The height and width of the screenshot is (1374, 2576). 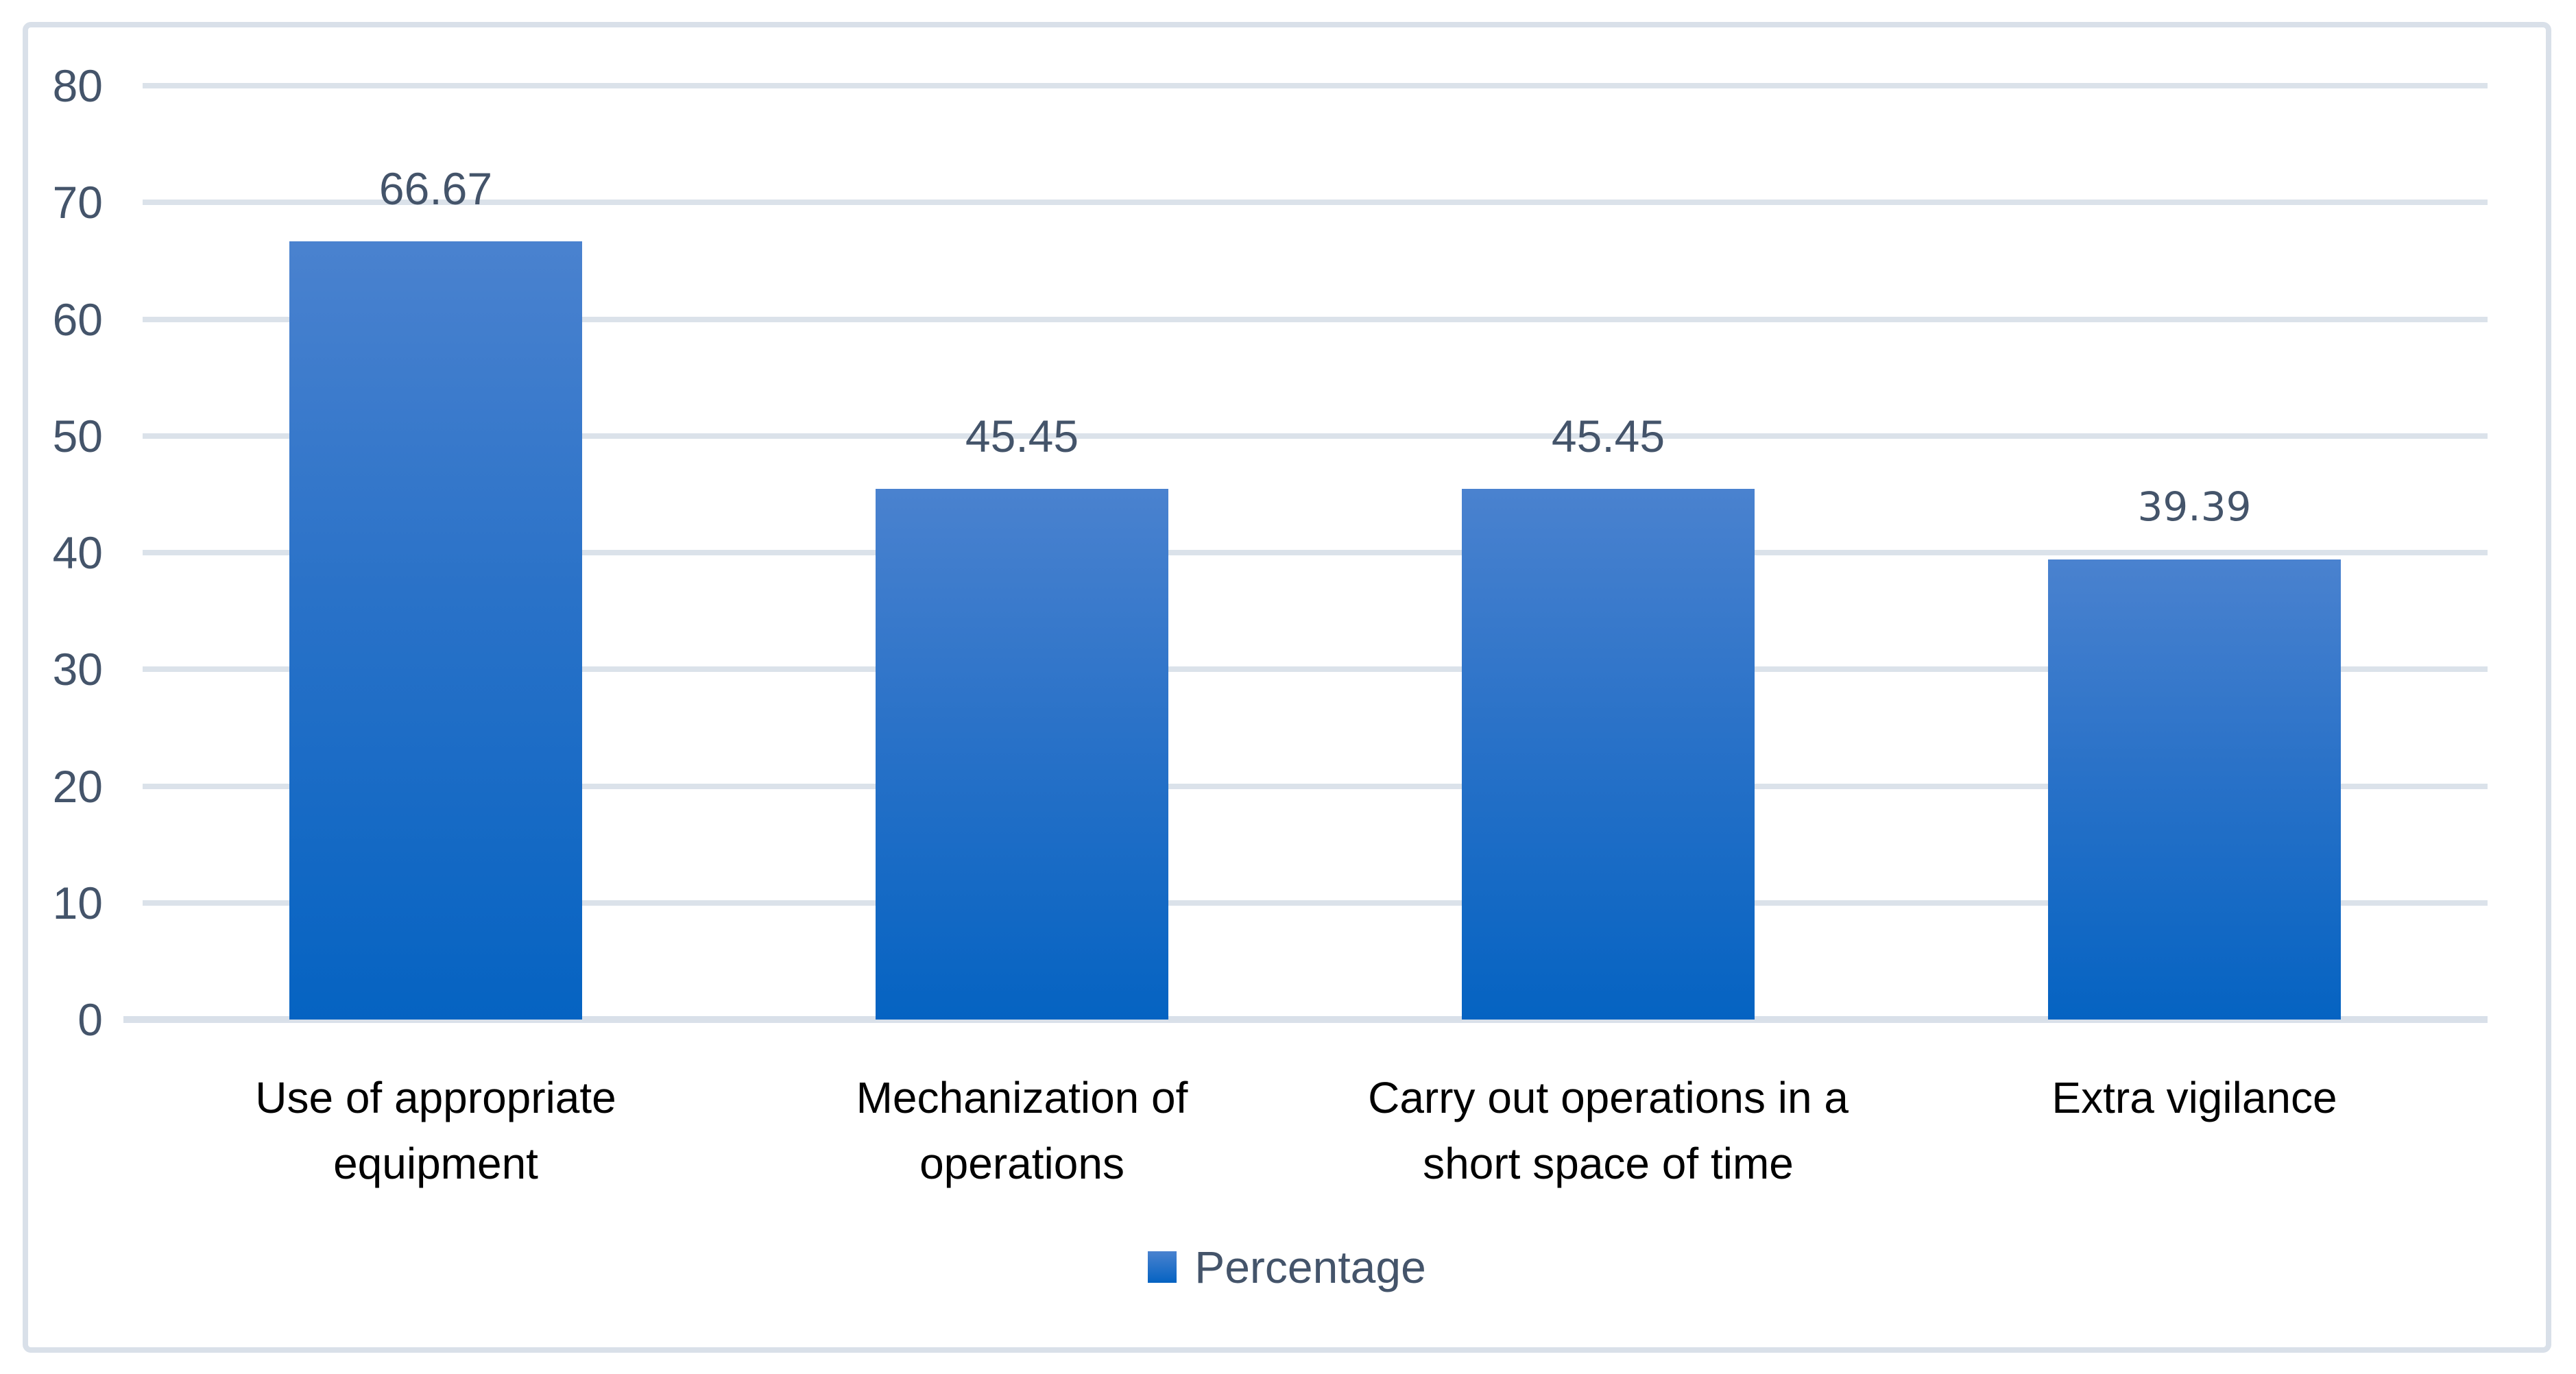 I want to click on x-axis-line, so click(x=1305, y=1020).